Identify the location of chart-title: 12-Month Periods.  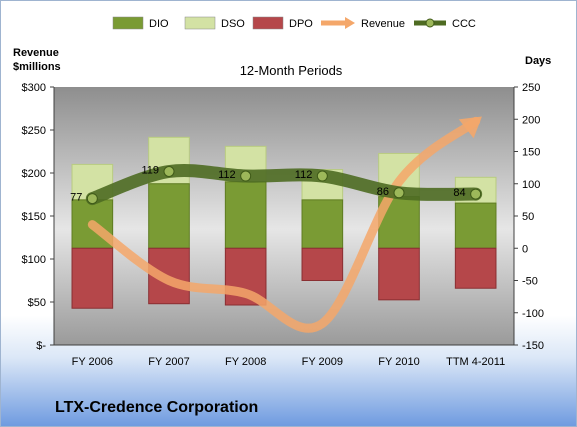
(291, 70).